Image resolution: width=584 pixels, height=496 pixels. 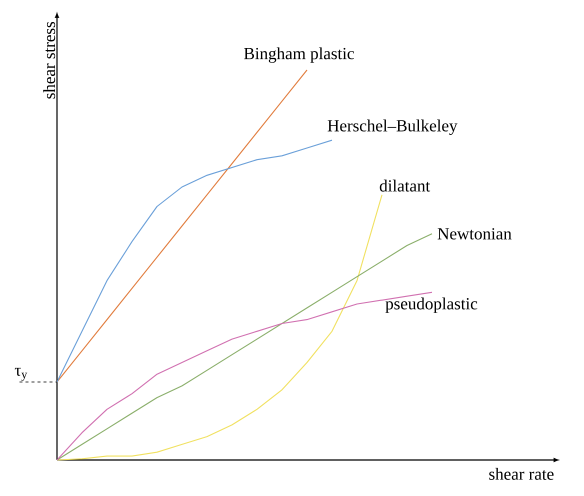 What do you see at coordinates (299, 55) in the screenshot?
I see `series-label: Bingham plastic` at bounding box center [299, 55].